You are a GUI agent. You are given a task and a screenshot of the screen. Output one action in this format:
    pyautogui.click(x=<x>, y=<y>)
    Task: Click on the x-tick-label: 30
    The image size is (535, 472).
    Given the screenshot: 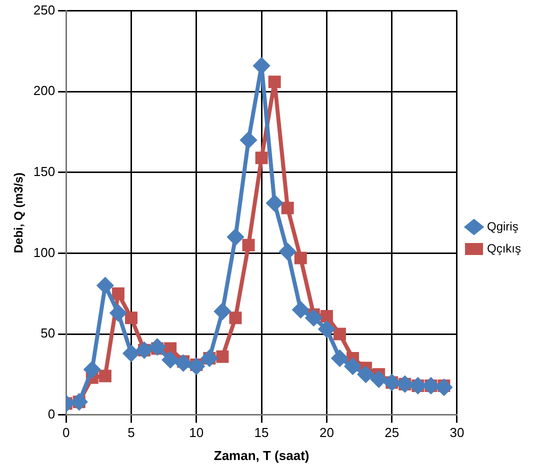 What is the action you would take?
    pyautogui.click(x=457, y=432)
    